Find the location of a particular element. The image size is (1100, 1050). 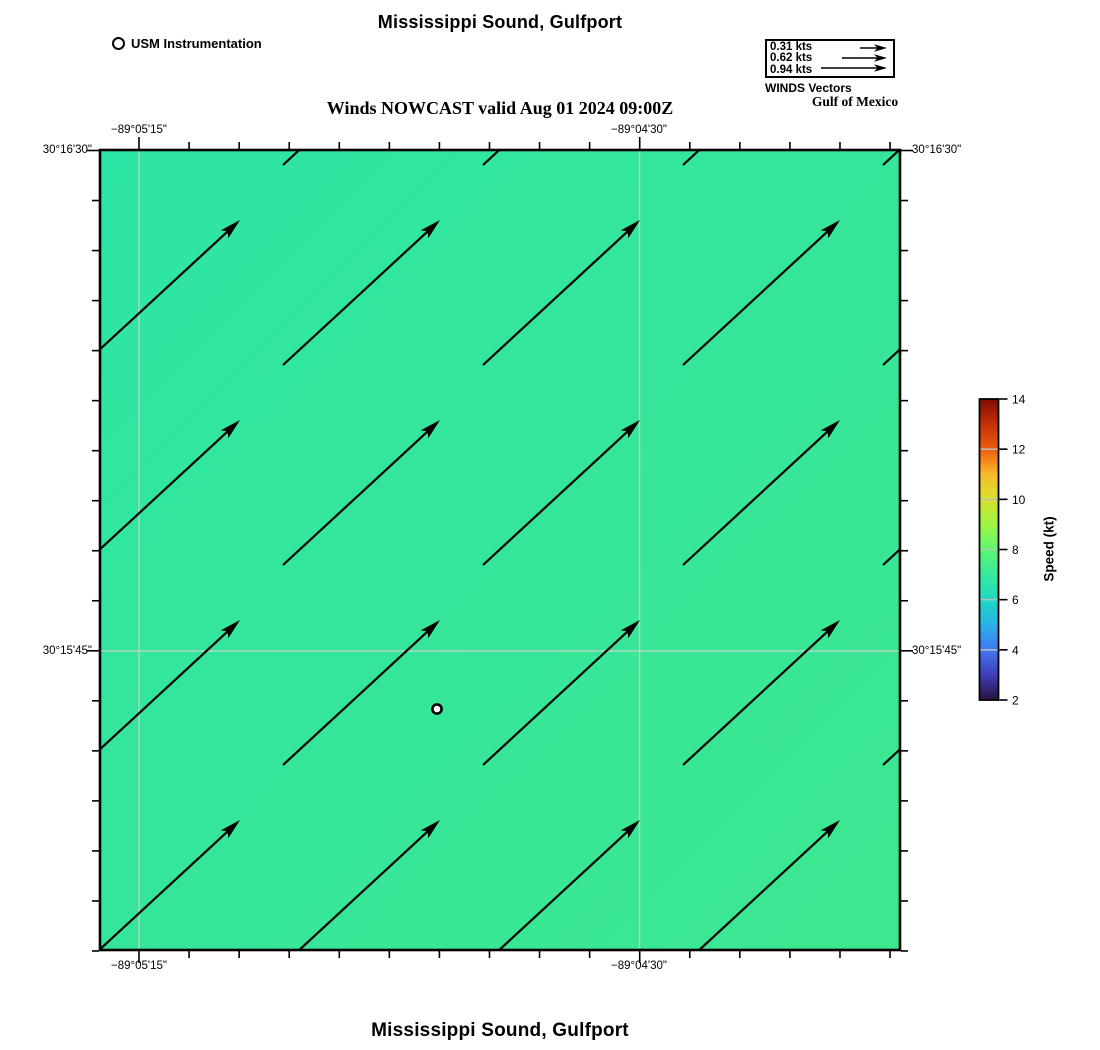

vector-scale-legend: 0.31 kts 0.62 kts 0.94 kts is located at coordinates (830, 58).